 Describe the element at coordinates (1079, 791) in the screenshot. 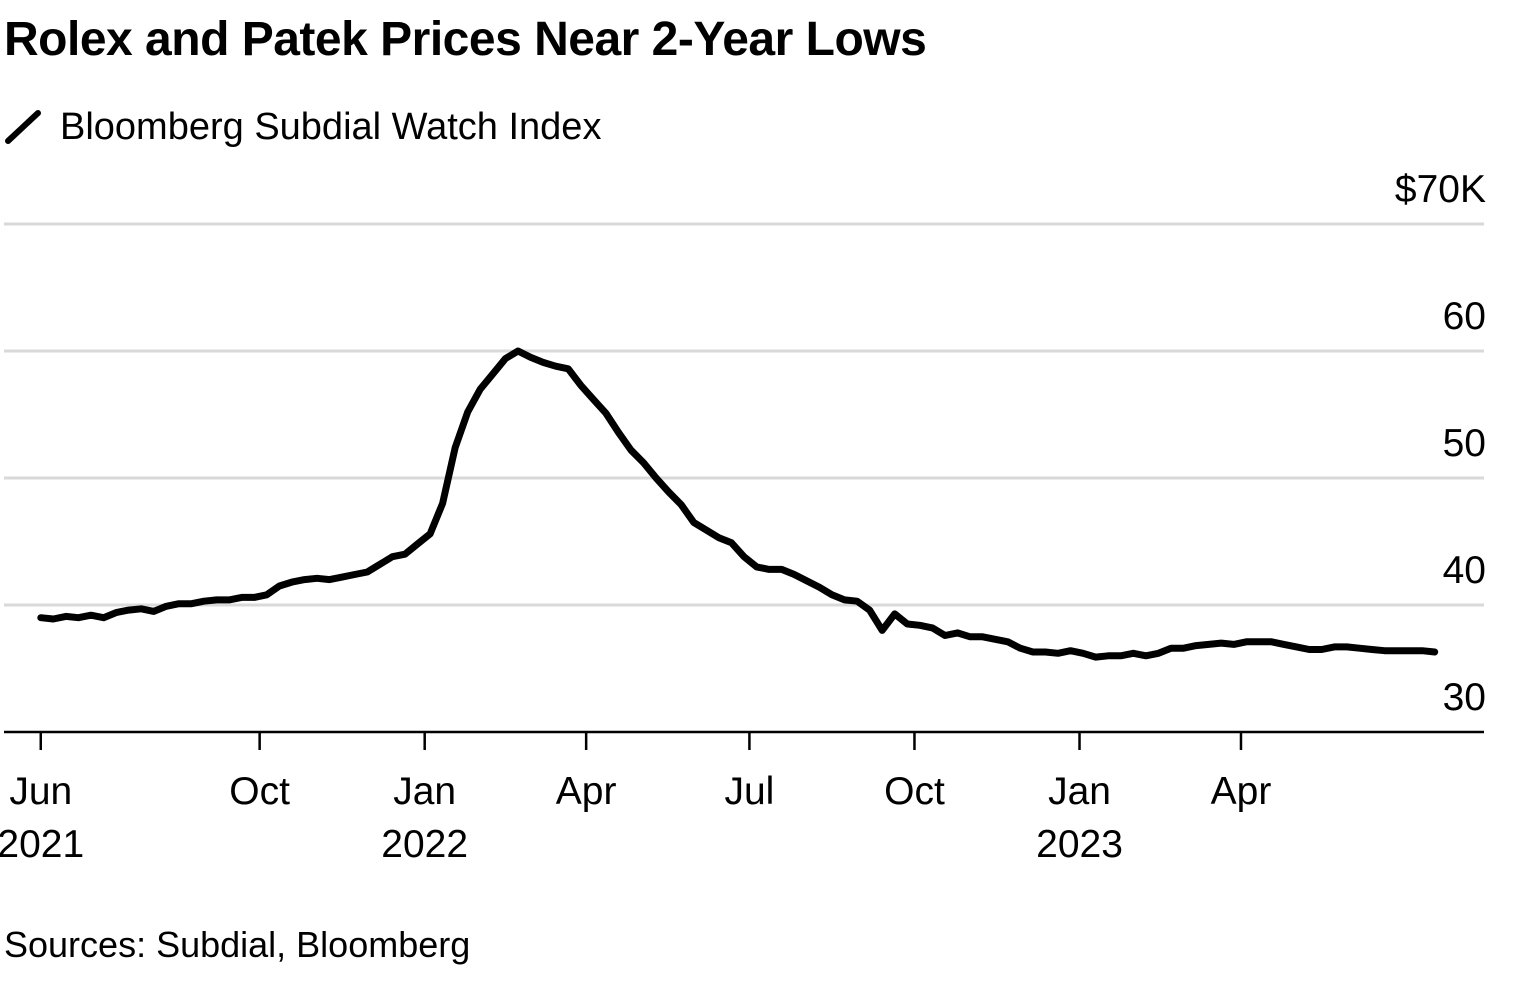

I see `x-tick-label-6: Jan` at that location.